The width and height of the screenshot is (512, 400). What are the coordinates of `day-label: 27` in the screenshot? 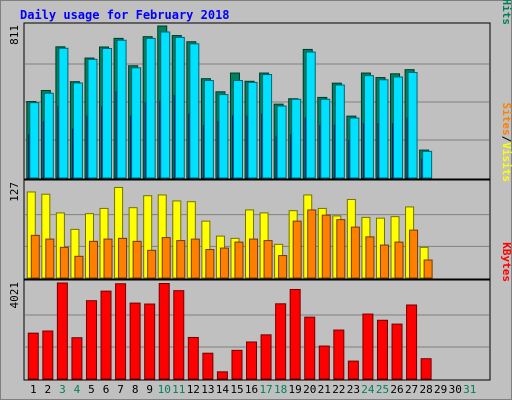 It's located at (411, 389).